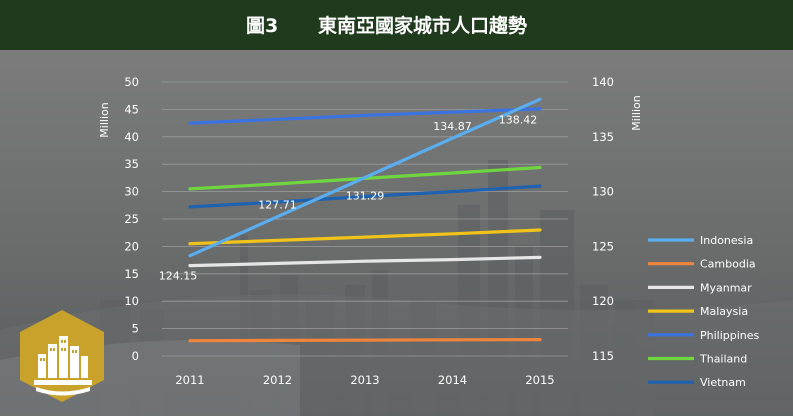  Describe the element at coordinates (277, 380) in the screenshot. I see `x-tick-label: 2012` at that location.